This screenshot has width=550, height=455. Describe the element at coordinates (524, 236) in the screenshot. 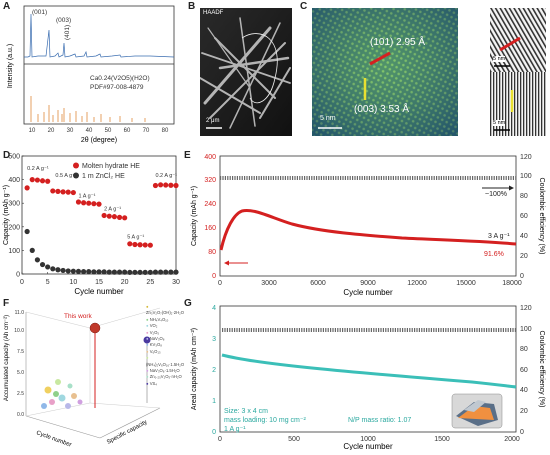

I see `cycle-y2tick: 40` at that location.